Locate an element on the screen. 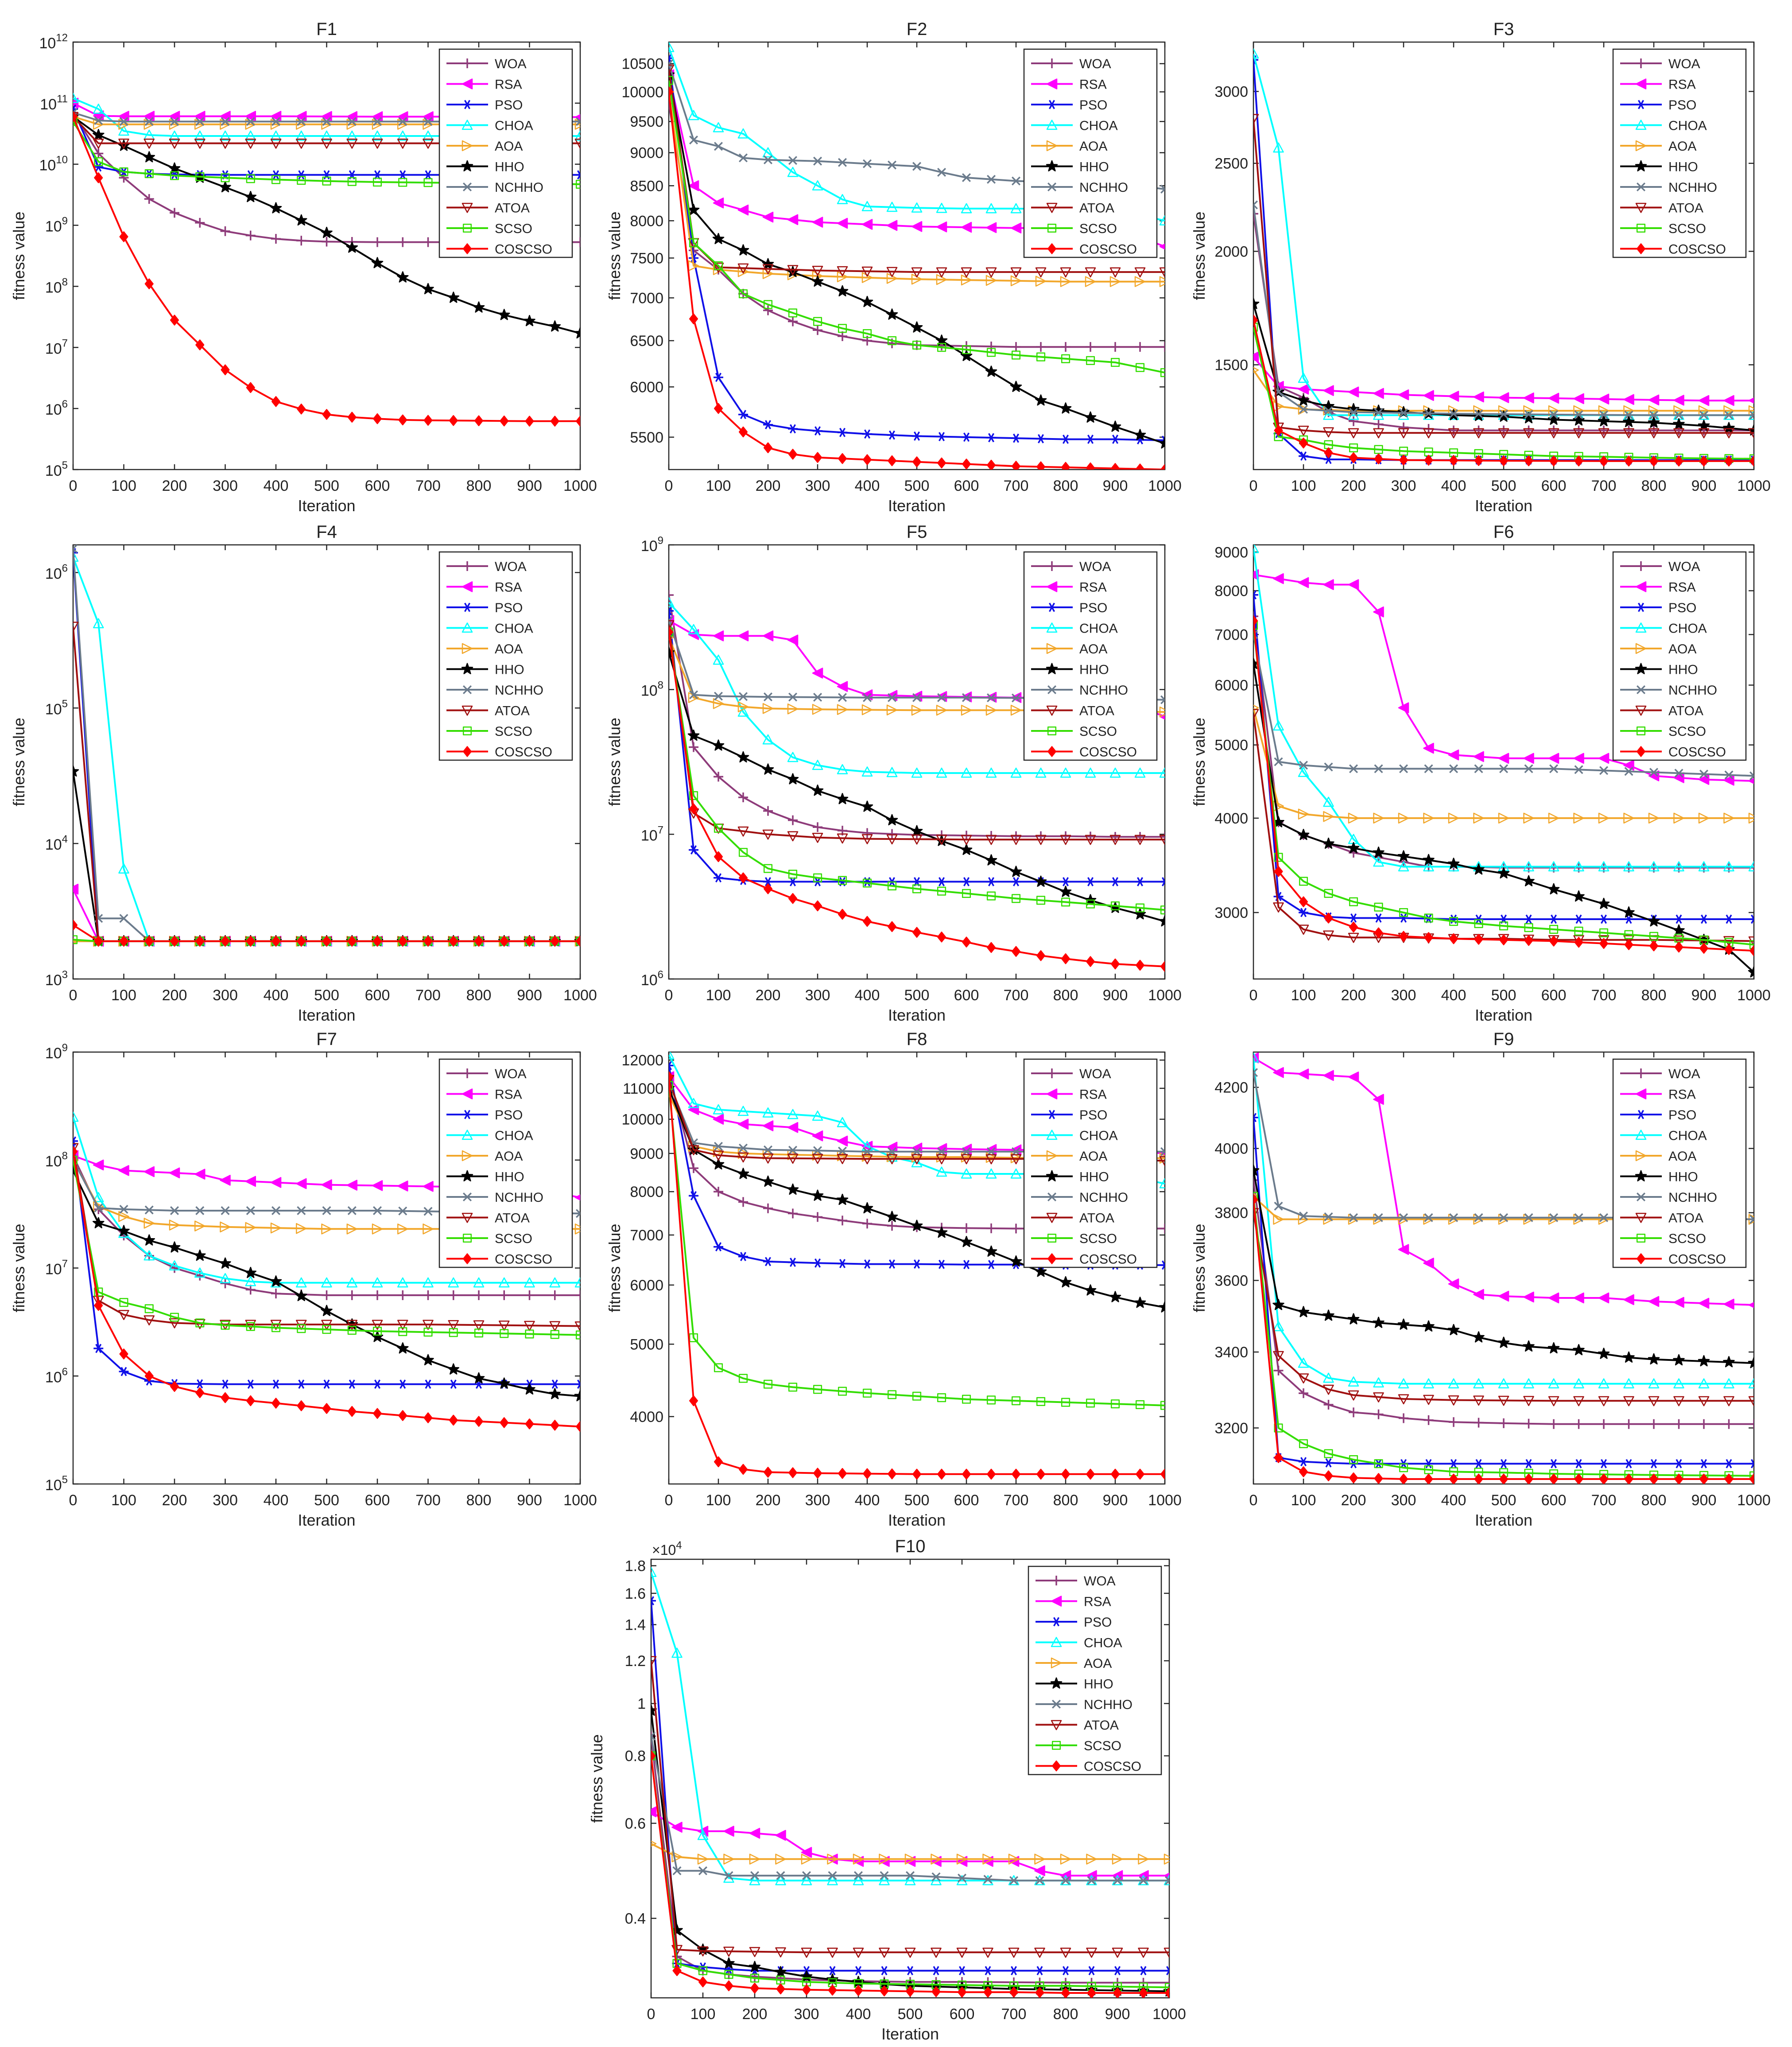  x-tick-label: 0 is located at coordinates (651, 2014).